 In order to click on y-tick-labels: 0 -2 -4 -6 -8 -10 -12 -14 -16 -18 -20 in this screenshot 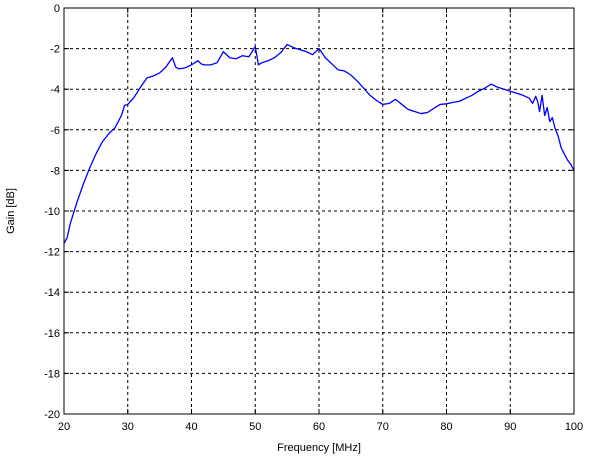, I will do `click(52, 212)`.